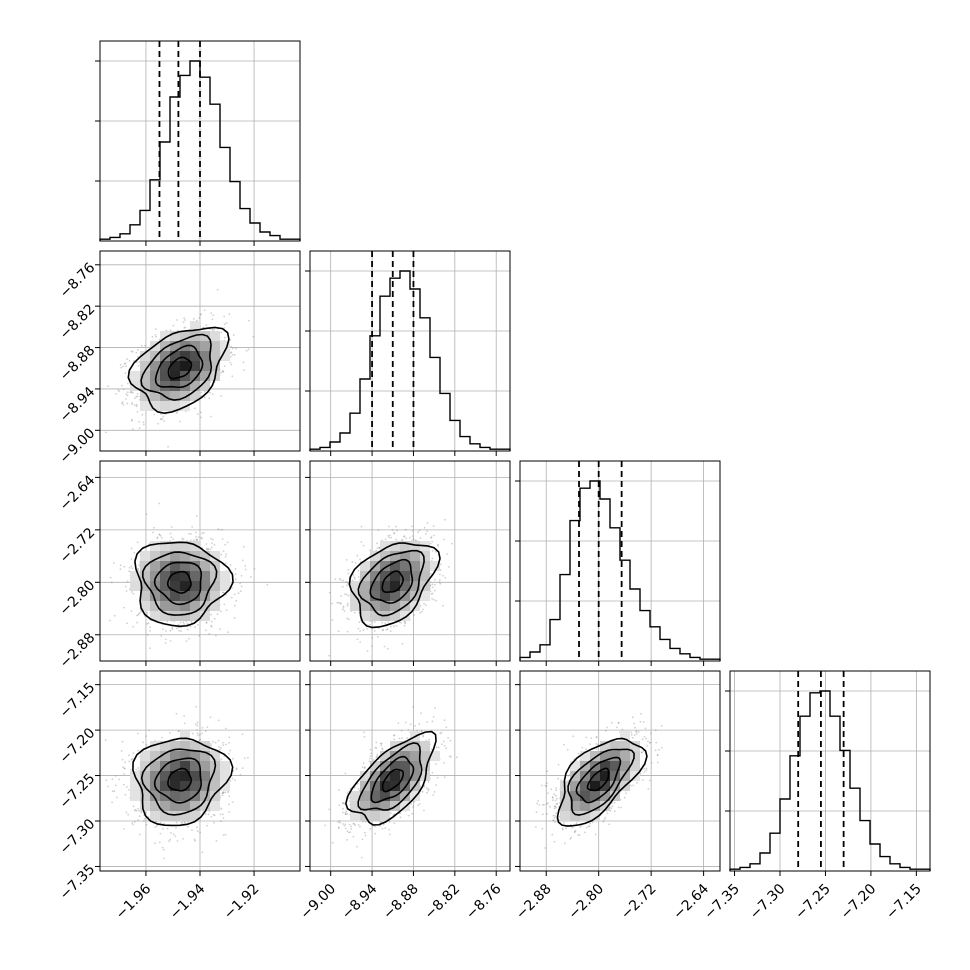  I want to click on histogram-step, so click(620, 570).